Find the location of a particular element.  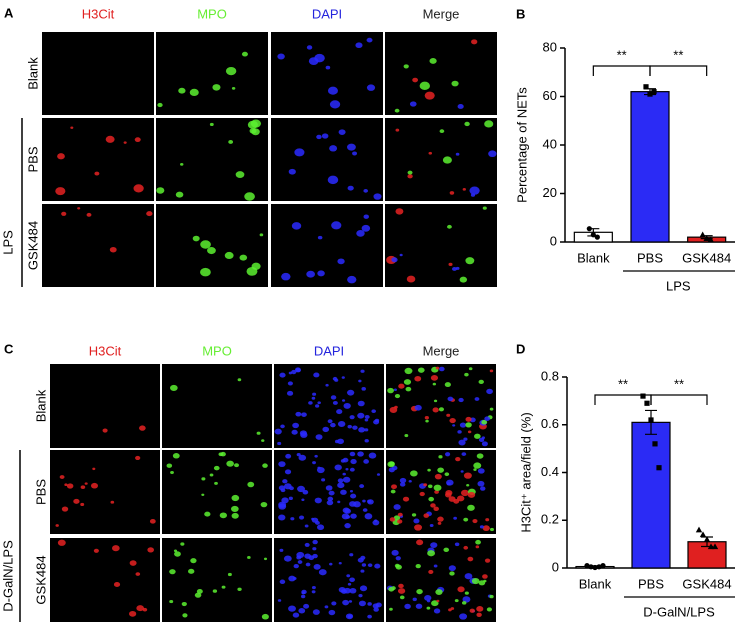

x-tick-label: PBS is located at coordinates (651, 583).